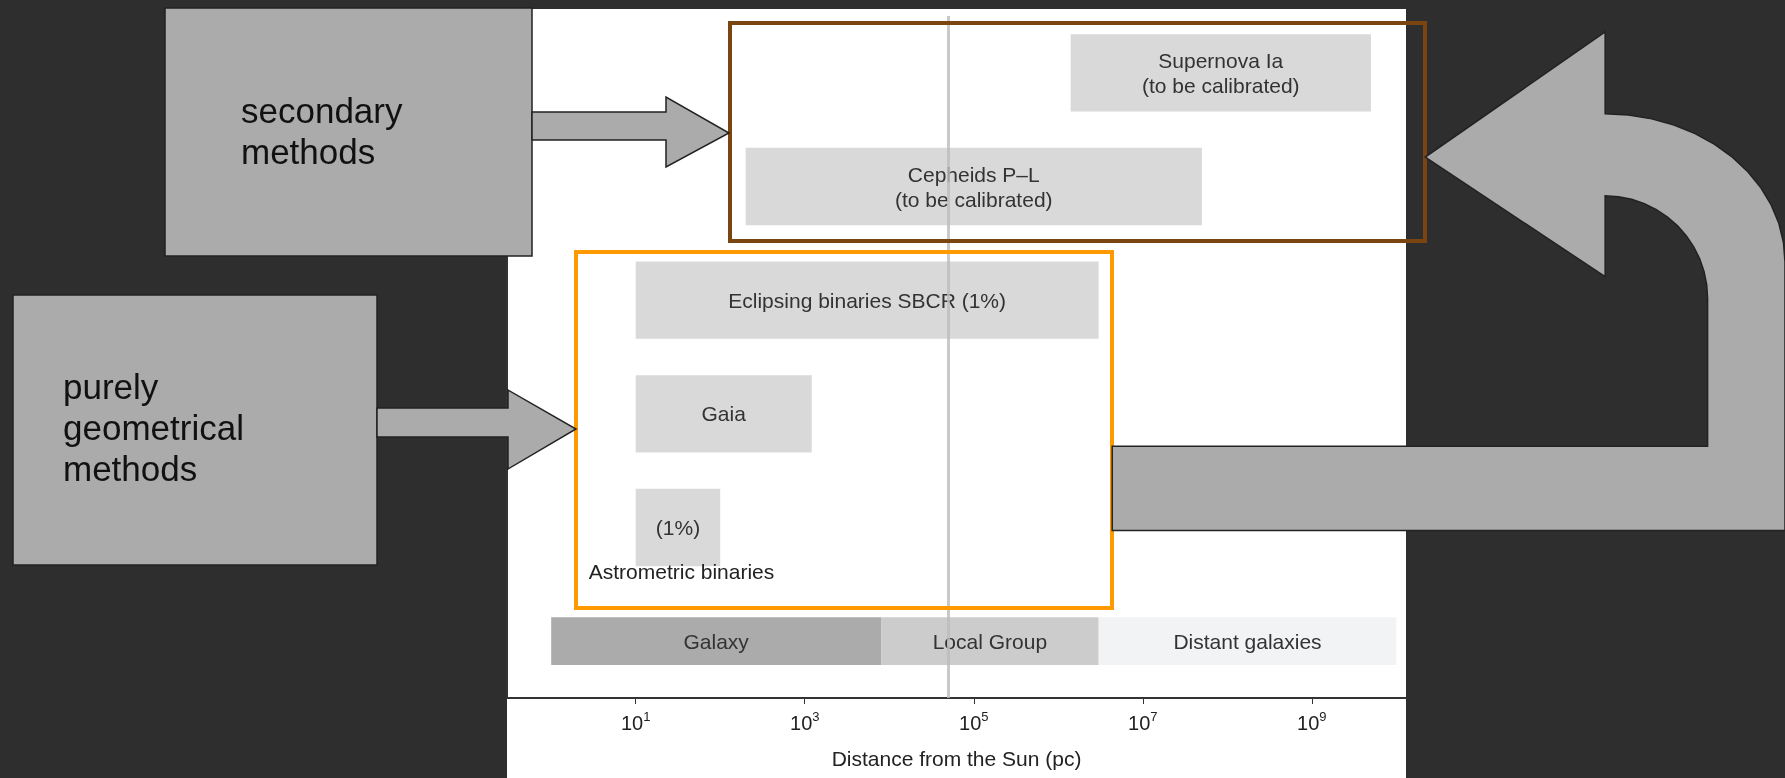 Image resolution: width=1785 pixels, height=778 pixels. Describe the element at coordinates (322, 131) in the screenshot. I see `text: secondary methods` at that location.